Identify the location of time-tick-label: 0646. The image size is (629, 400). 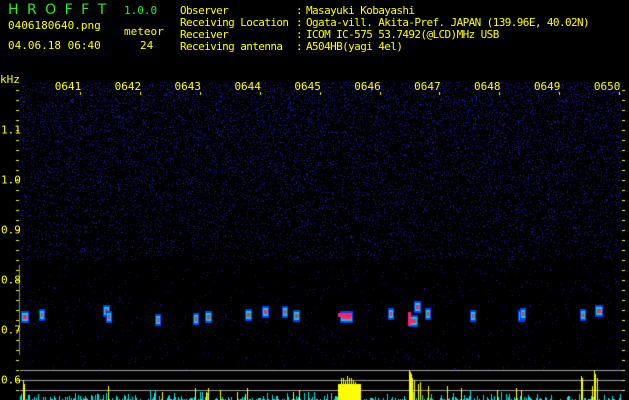
(367, 86).